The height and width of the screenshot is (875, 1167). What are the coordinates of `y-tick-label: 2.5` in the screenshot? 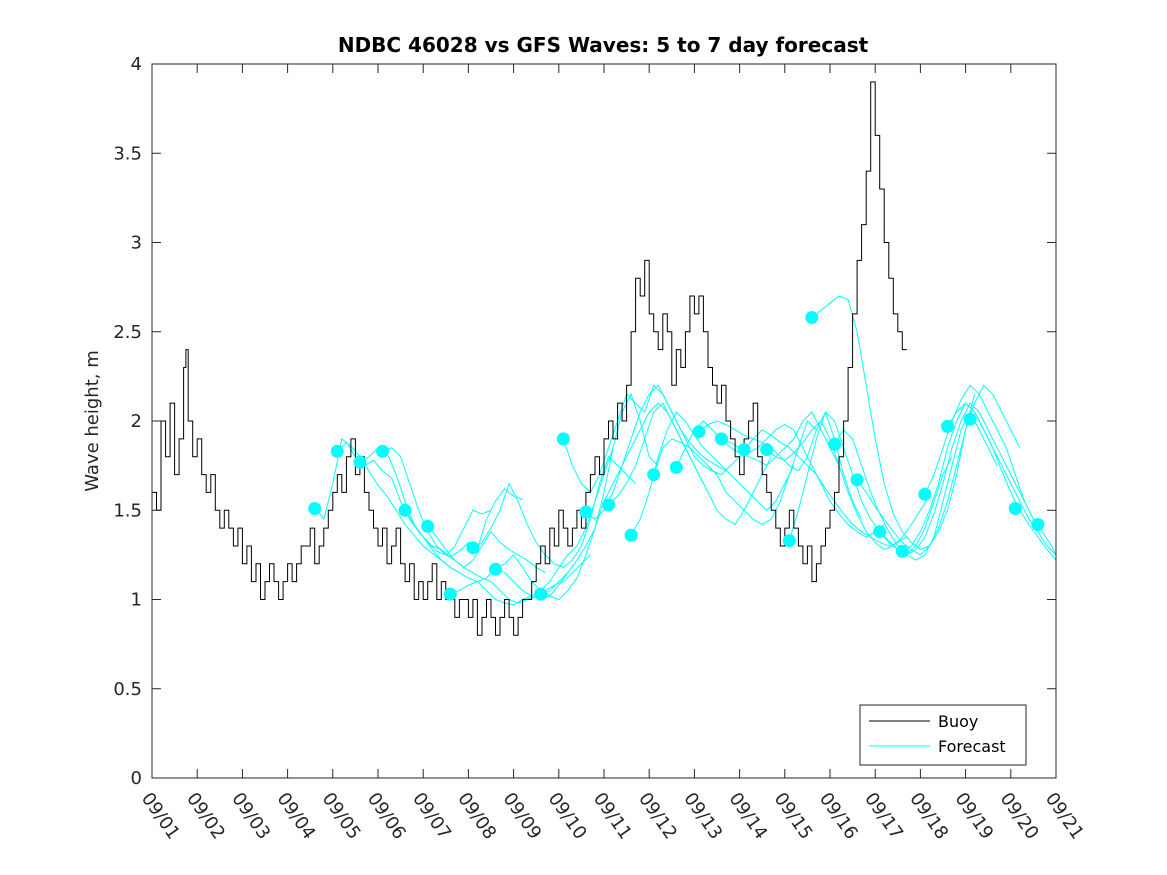 It's located at (127, 332).